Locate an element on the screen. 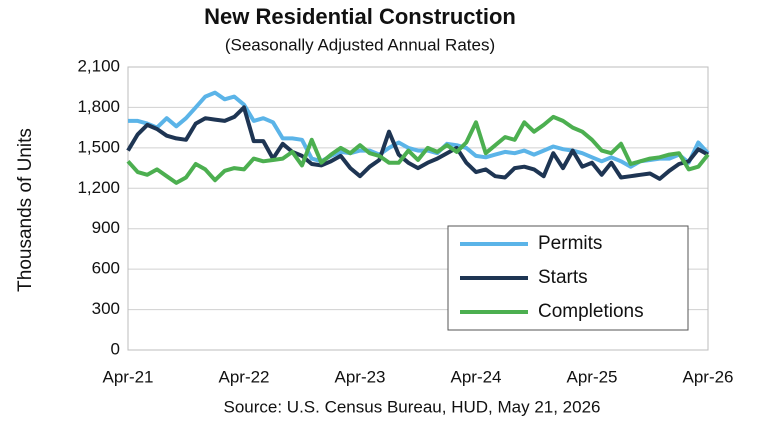  y-tick-label: 1,500 is located at coordinates (98, 146).